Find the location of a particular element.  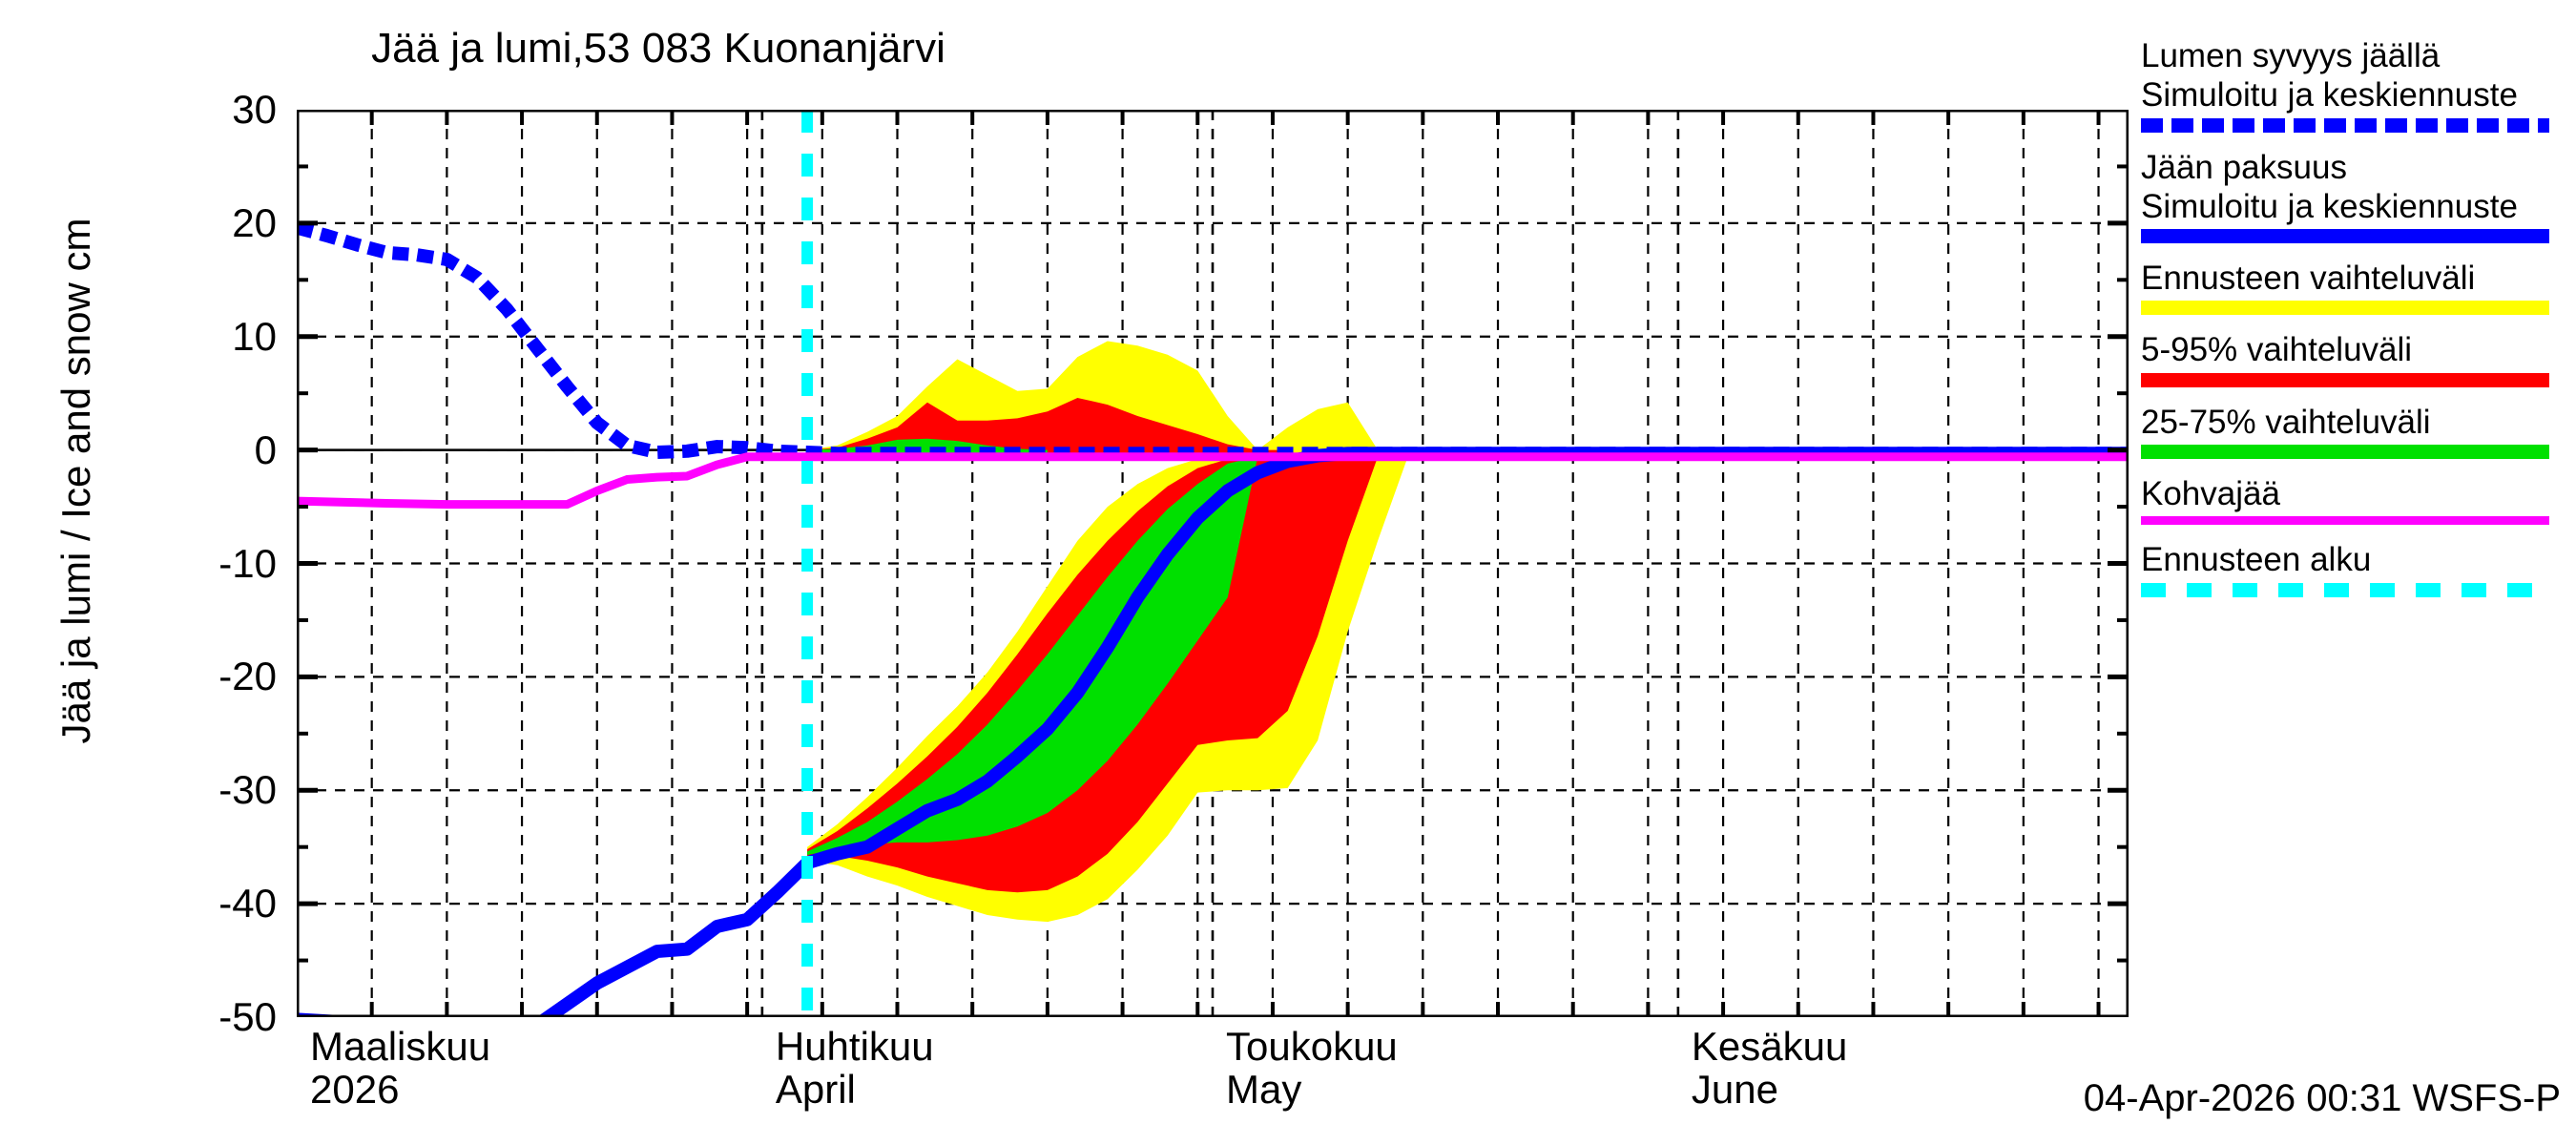

legend-item-title: Jään paksuus is located at coordinates (2244, 167).